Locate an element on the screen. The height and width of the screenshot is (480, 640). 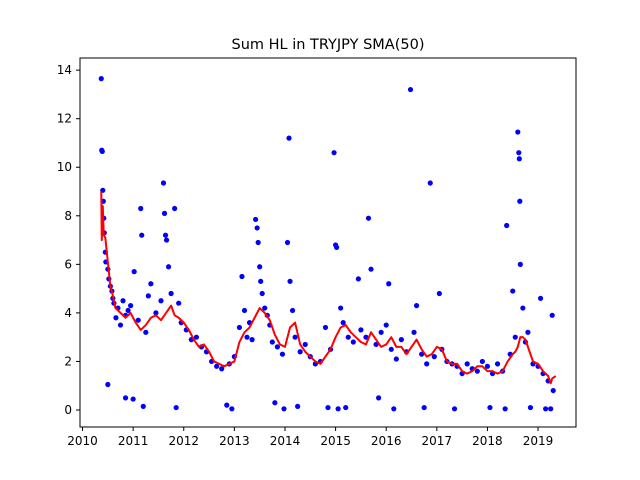
x-tick-label: 2018 is located at coordinates (487, 441).